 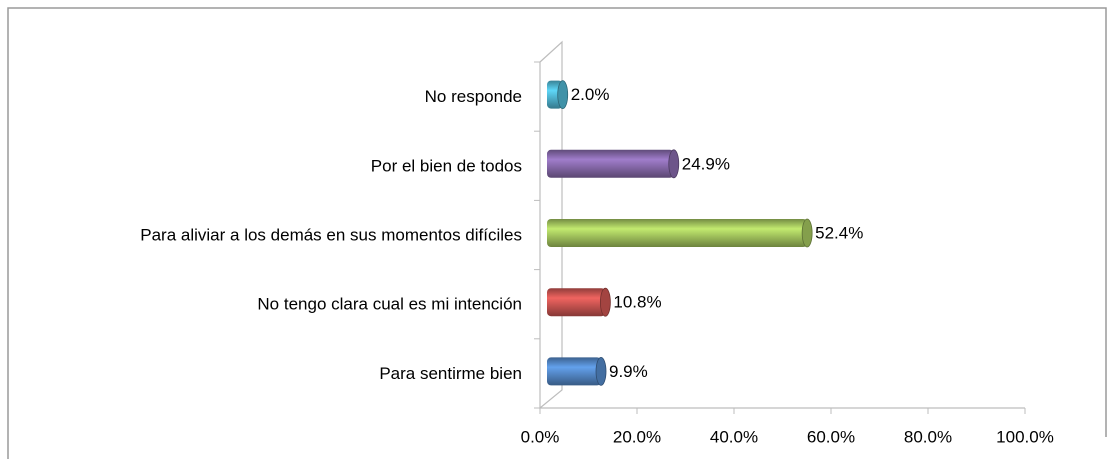 What do you see at coordinates (706, 163) in the screenshot?
I see `value-label: 24.9%` at bounding box center [706, 163].